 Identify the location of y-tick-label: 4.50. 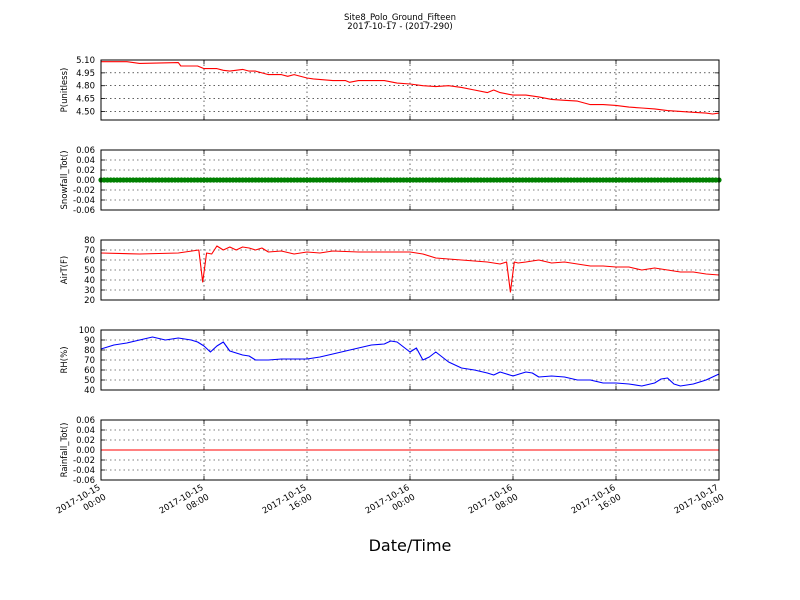
(85, 112).